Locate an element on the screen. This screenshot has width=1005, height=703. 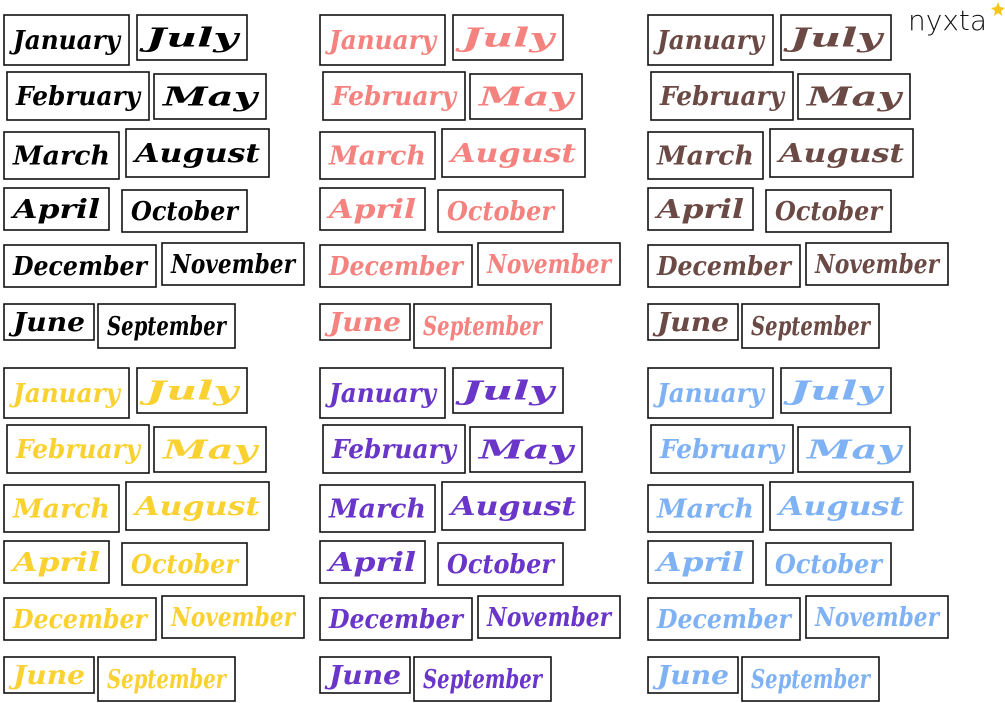
month-sticker: May is located at coordinates (854, 96).